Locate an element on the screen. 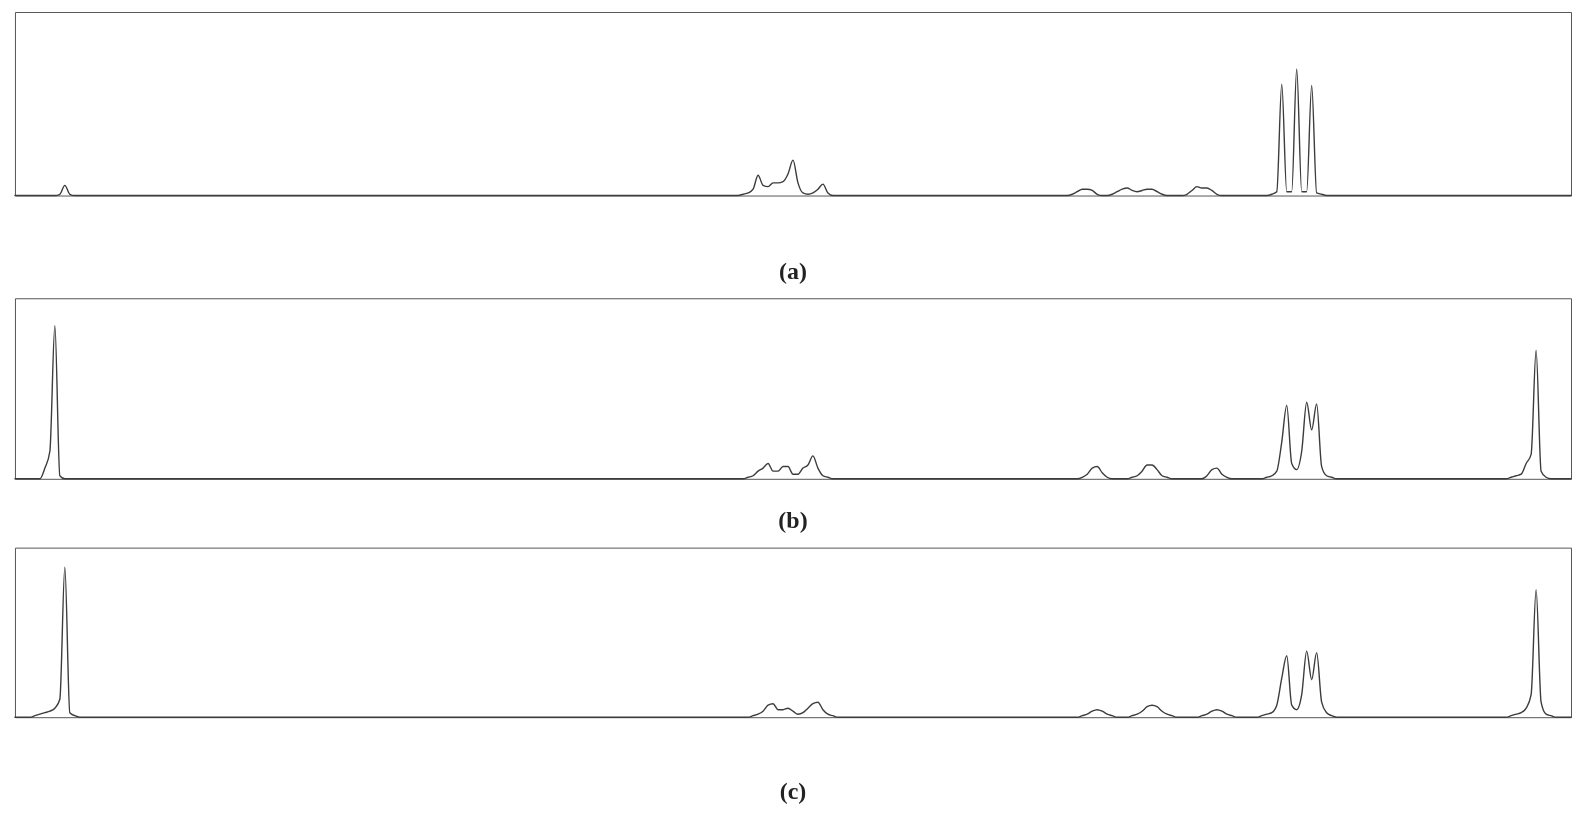 The height and width of the screenshot is (816, 1577). text: (c) is located at coordinates (793, 790).